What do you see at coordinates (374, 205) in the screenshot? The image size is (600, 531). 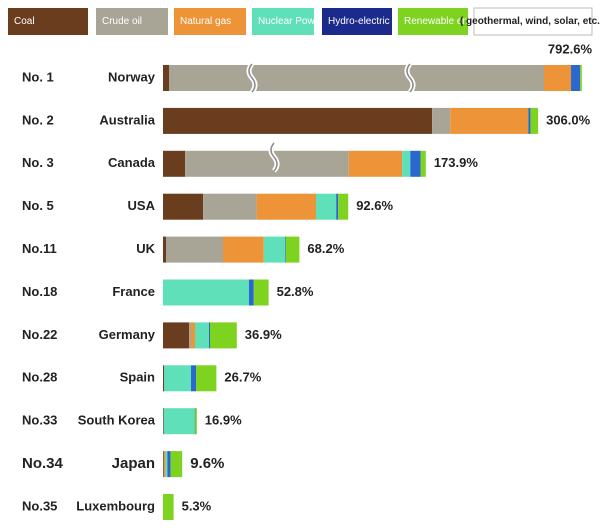 I see `total-label: 92.6%` at bounding box center [374, 205].